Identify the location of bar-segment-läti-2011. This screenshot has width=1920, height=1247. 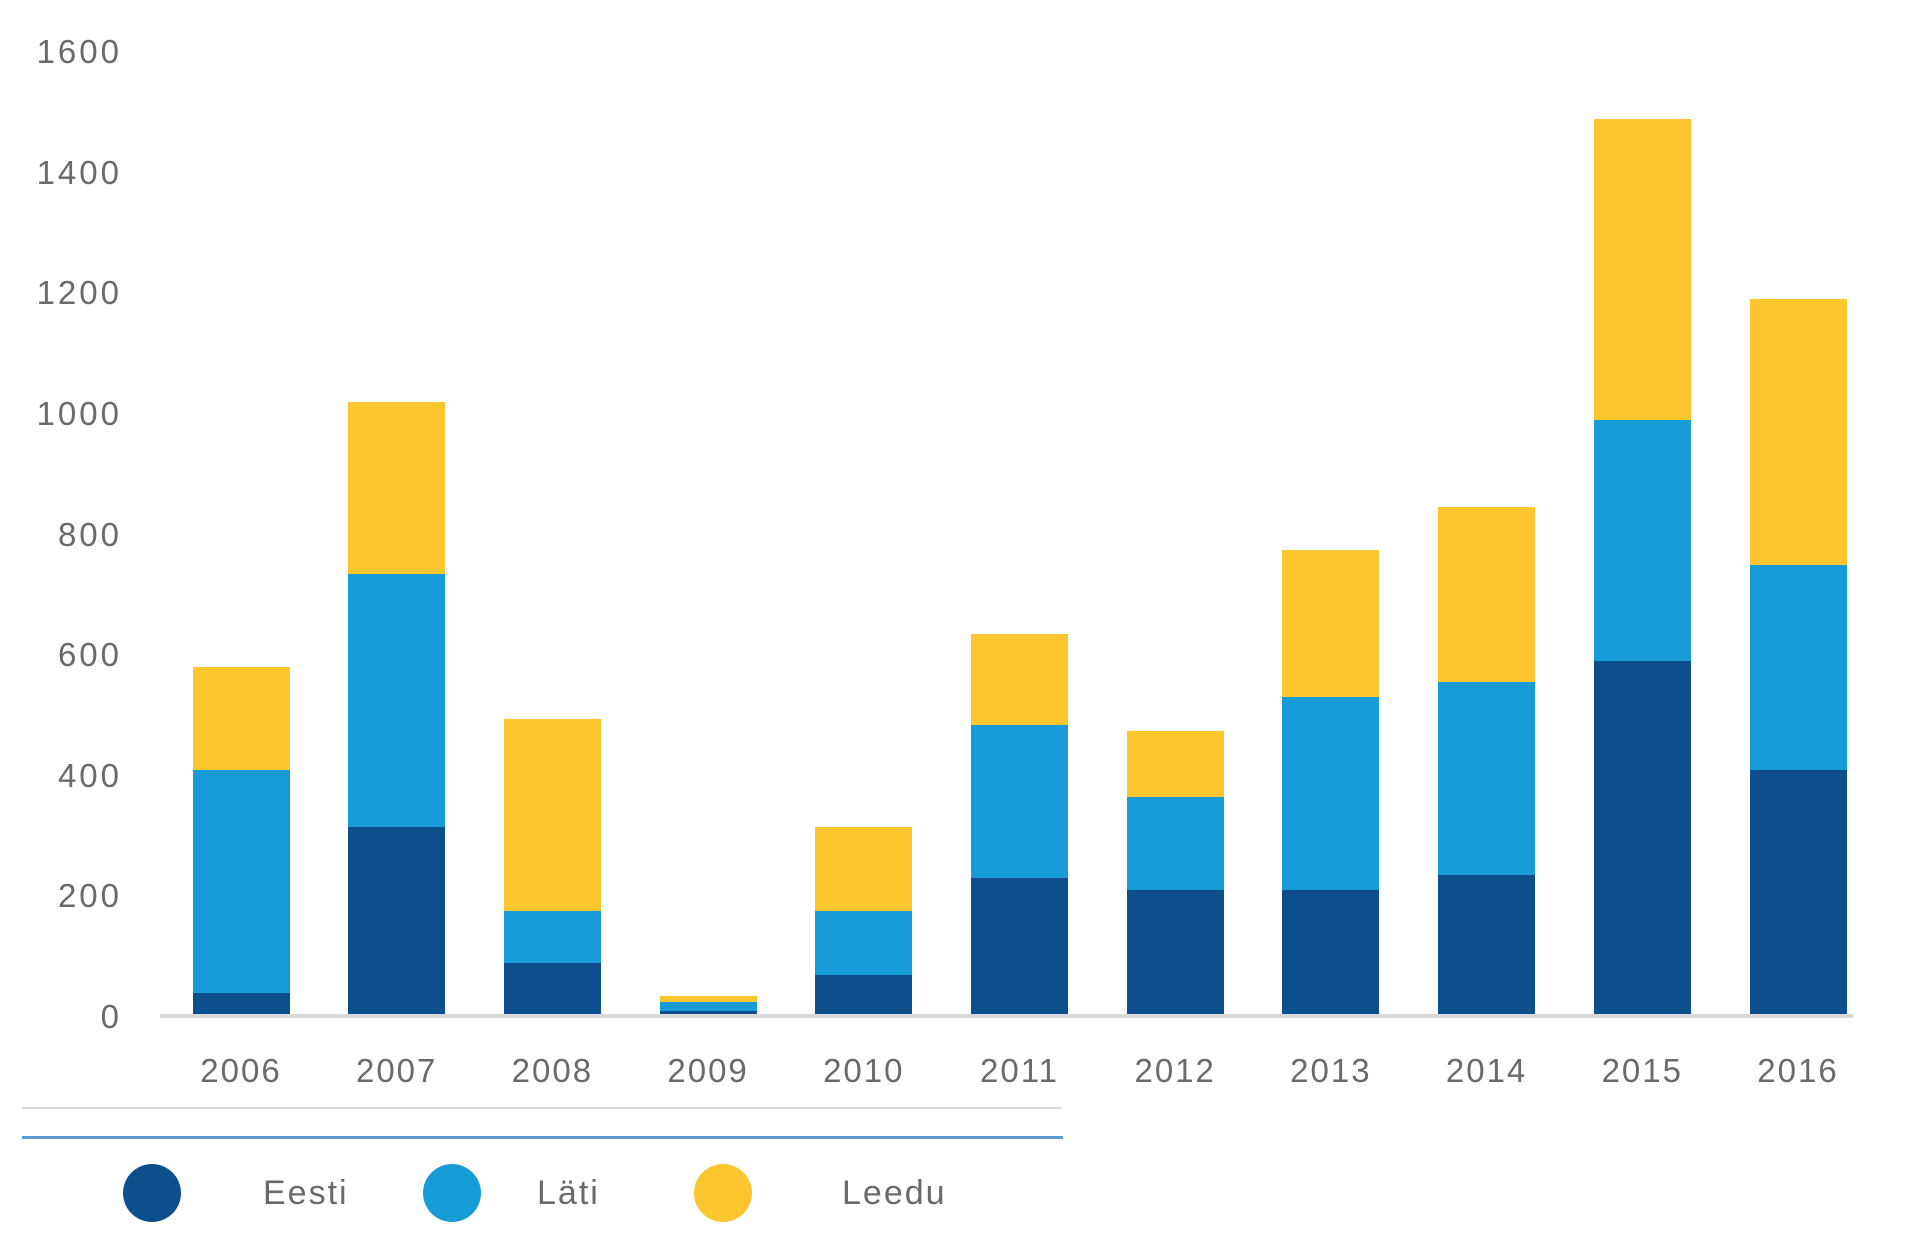
(1019, 801).